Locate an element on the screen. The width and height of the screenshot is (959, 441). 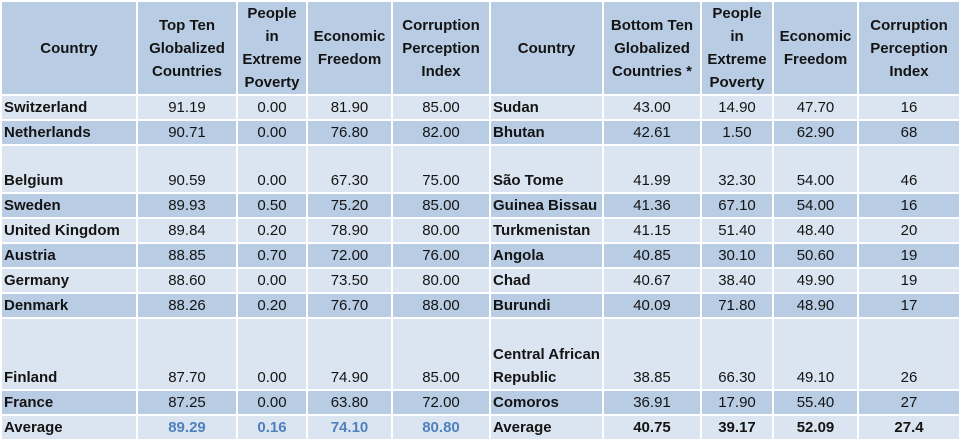
cell: Sweden is located at coordinates (69, 205).